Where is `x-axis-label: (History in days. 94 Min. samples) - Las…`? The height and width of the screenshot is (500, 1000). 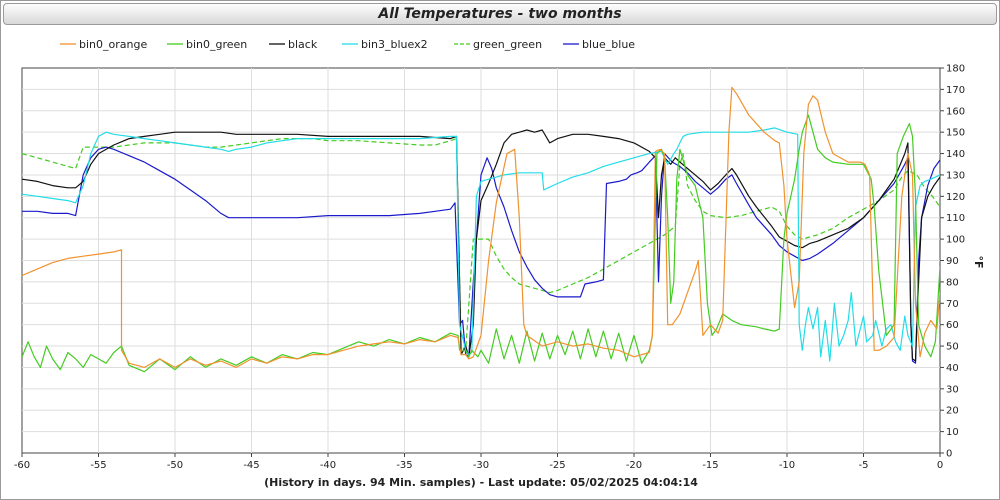 x-axis-label: (History in days. 94 Min. samples) - Las… is located at coordinates (481, 482).